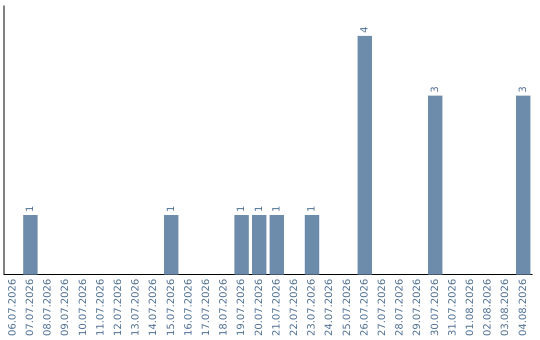  Describe the element at coordinates (418, 307) in the screenshot. I see `x-tick-label: 29.07.2026` at that location.